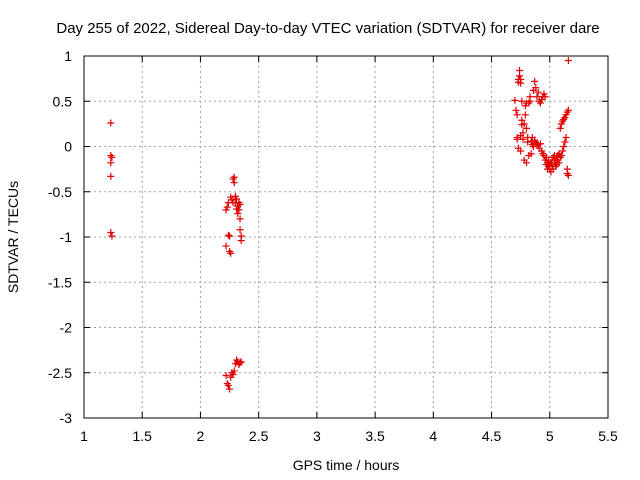 This screenshot has height=480, width=640. Describe the element at coordinates (142, 436) in the screenshot. I see `x-tick-label: 1.5` at that location.